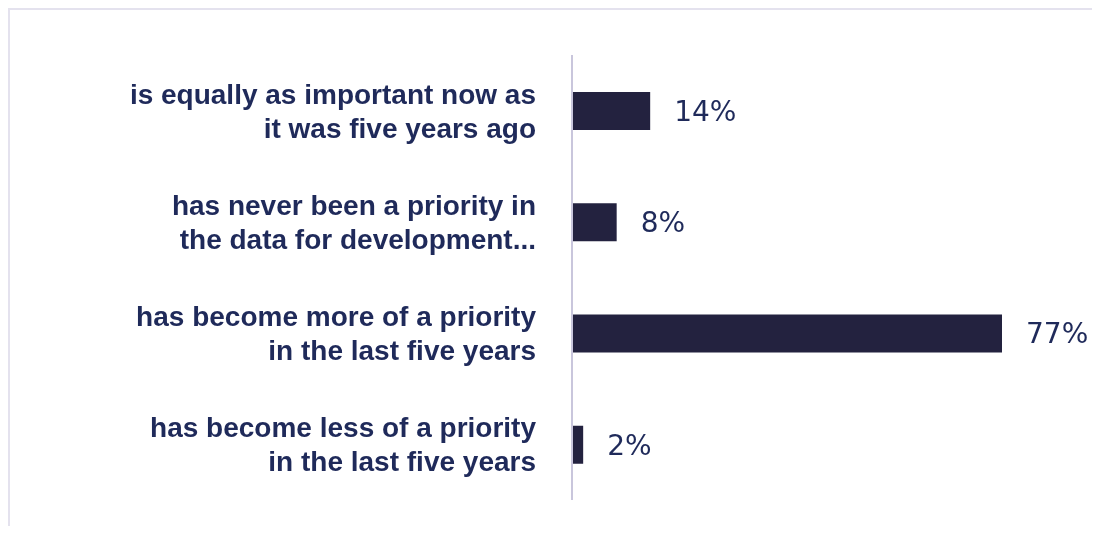  I want to click on data-label: 2%, so click(629, 445).